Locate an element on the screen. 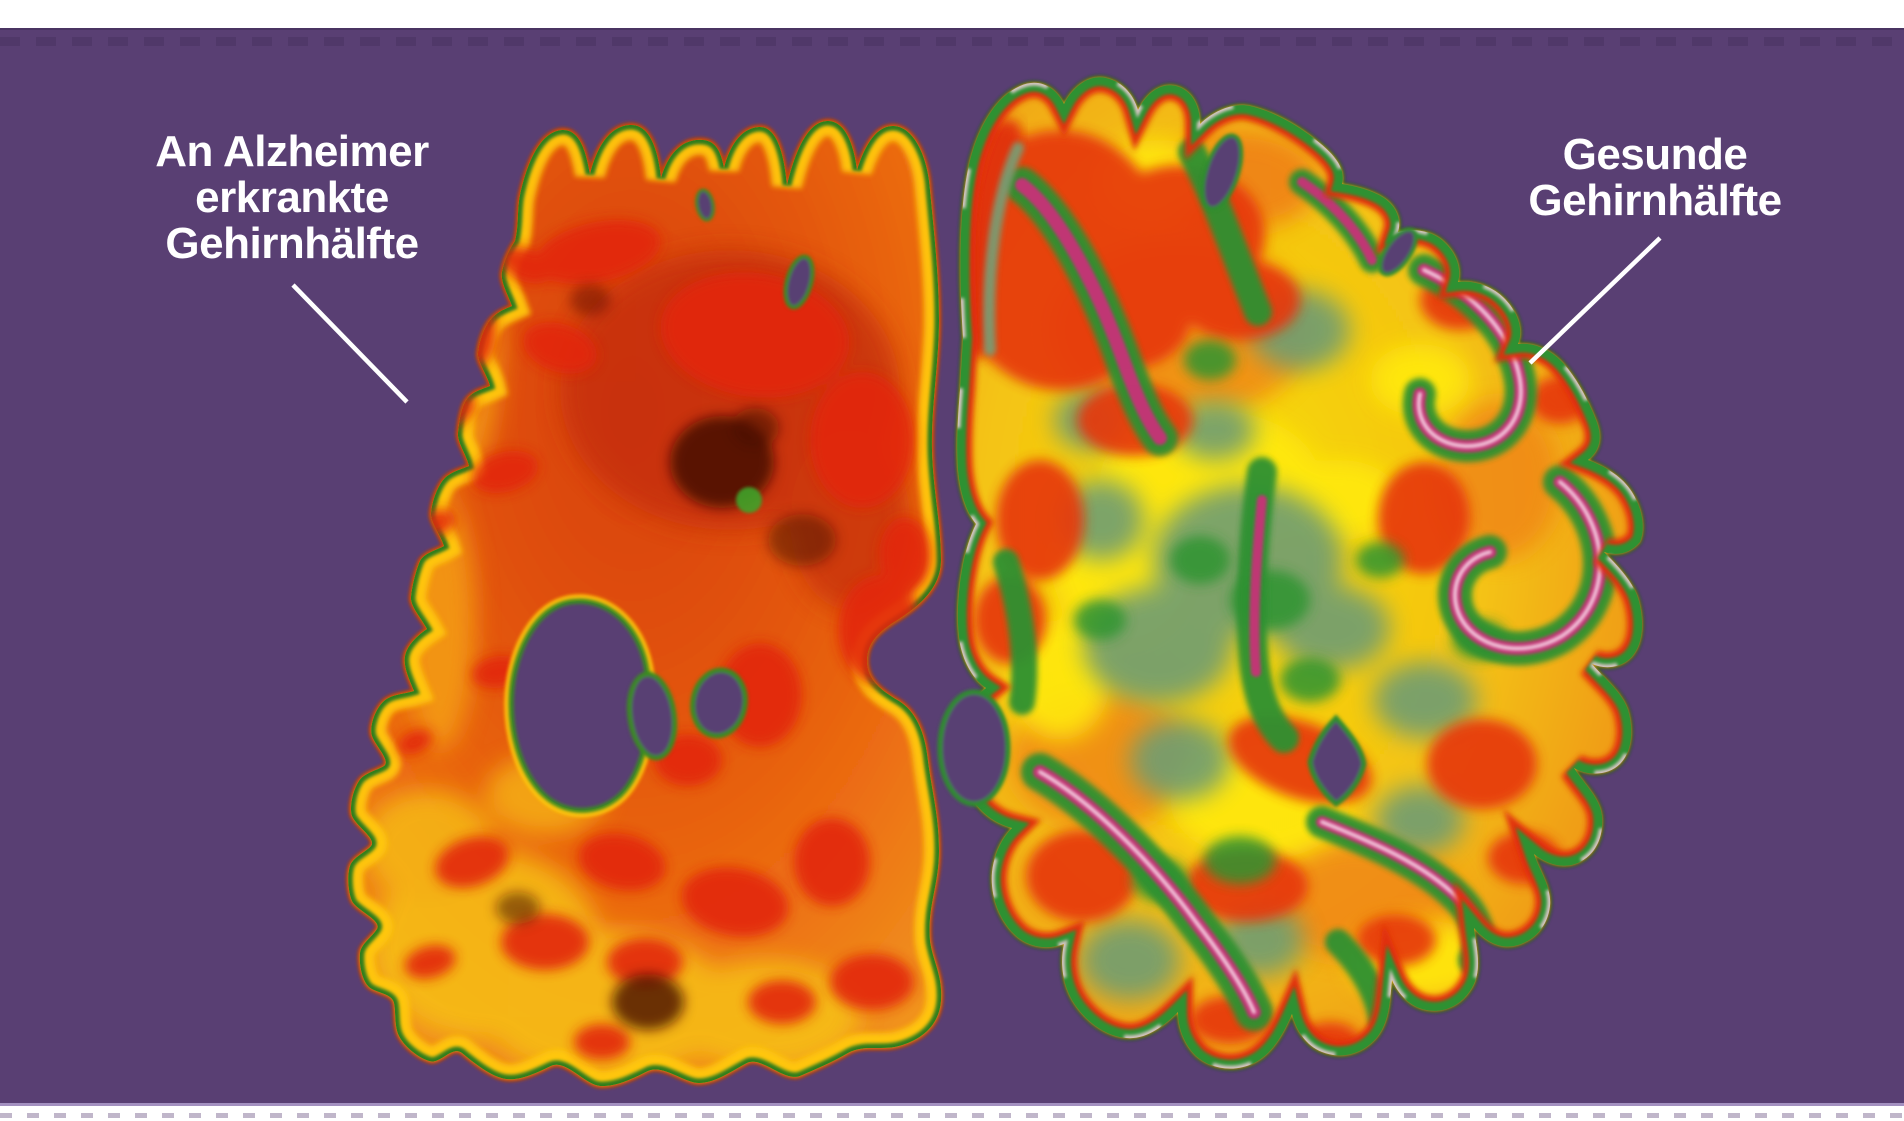  top-margin is located at coordinates (952, 14).